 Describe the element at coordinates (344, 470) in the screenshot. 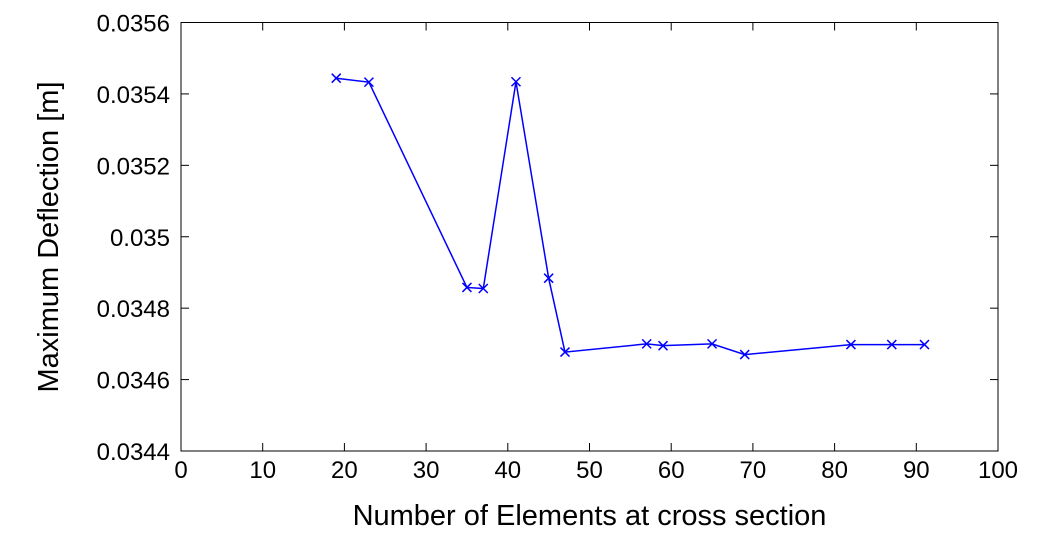

I see `x-tick-label: 20` at that location.